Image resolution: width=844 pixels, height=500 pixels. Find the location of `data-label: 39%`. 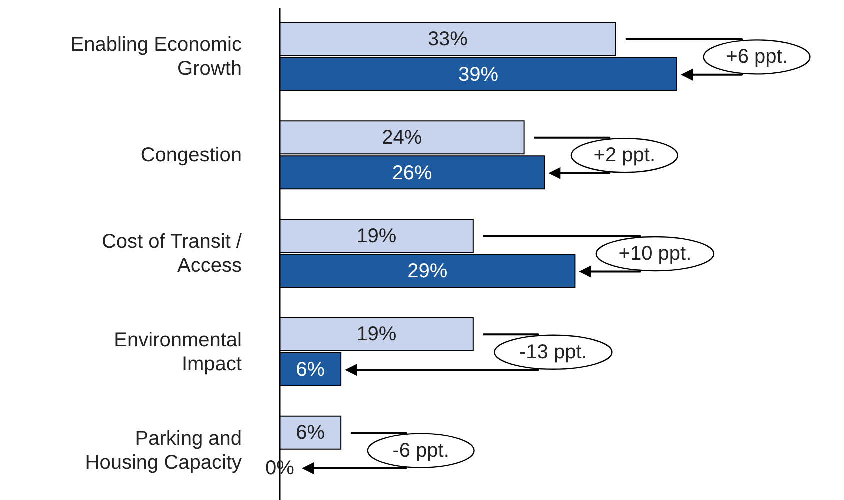

data-label: 39% is located at coordinates (478, 75).